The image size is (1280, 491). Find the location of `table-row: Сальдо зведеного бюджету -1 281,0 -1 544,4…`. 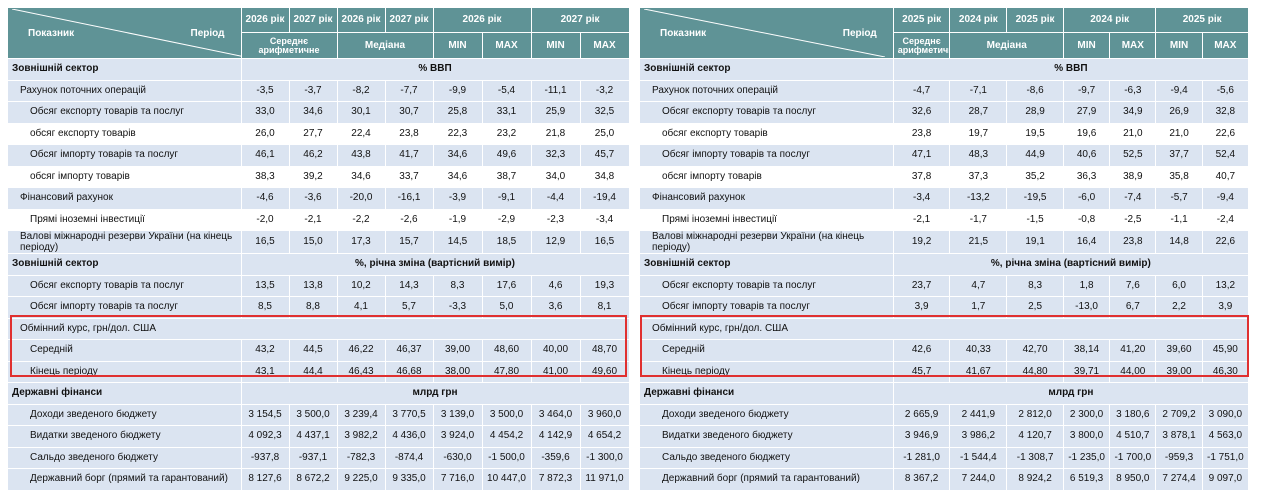

table-row: Сальдо зведеного бюджету -1 281,0 -1 544,4… is located at coordinates (945, 458).